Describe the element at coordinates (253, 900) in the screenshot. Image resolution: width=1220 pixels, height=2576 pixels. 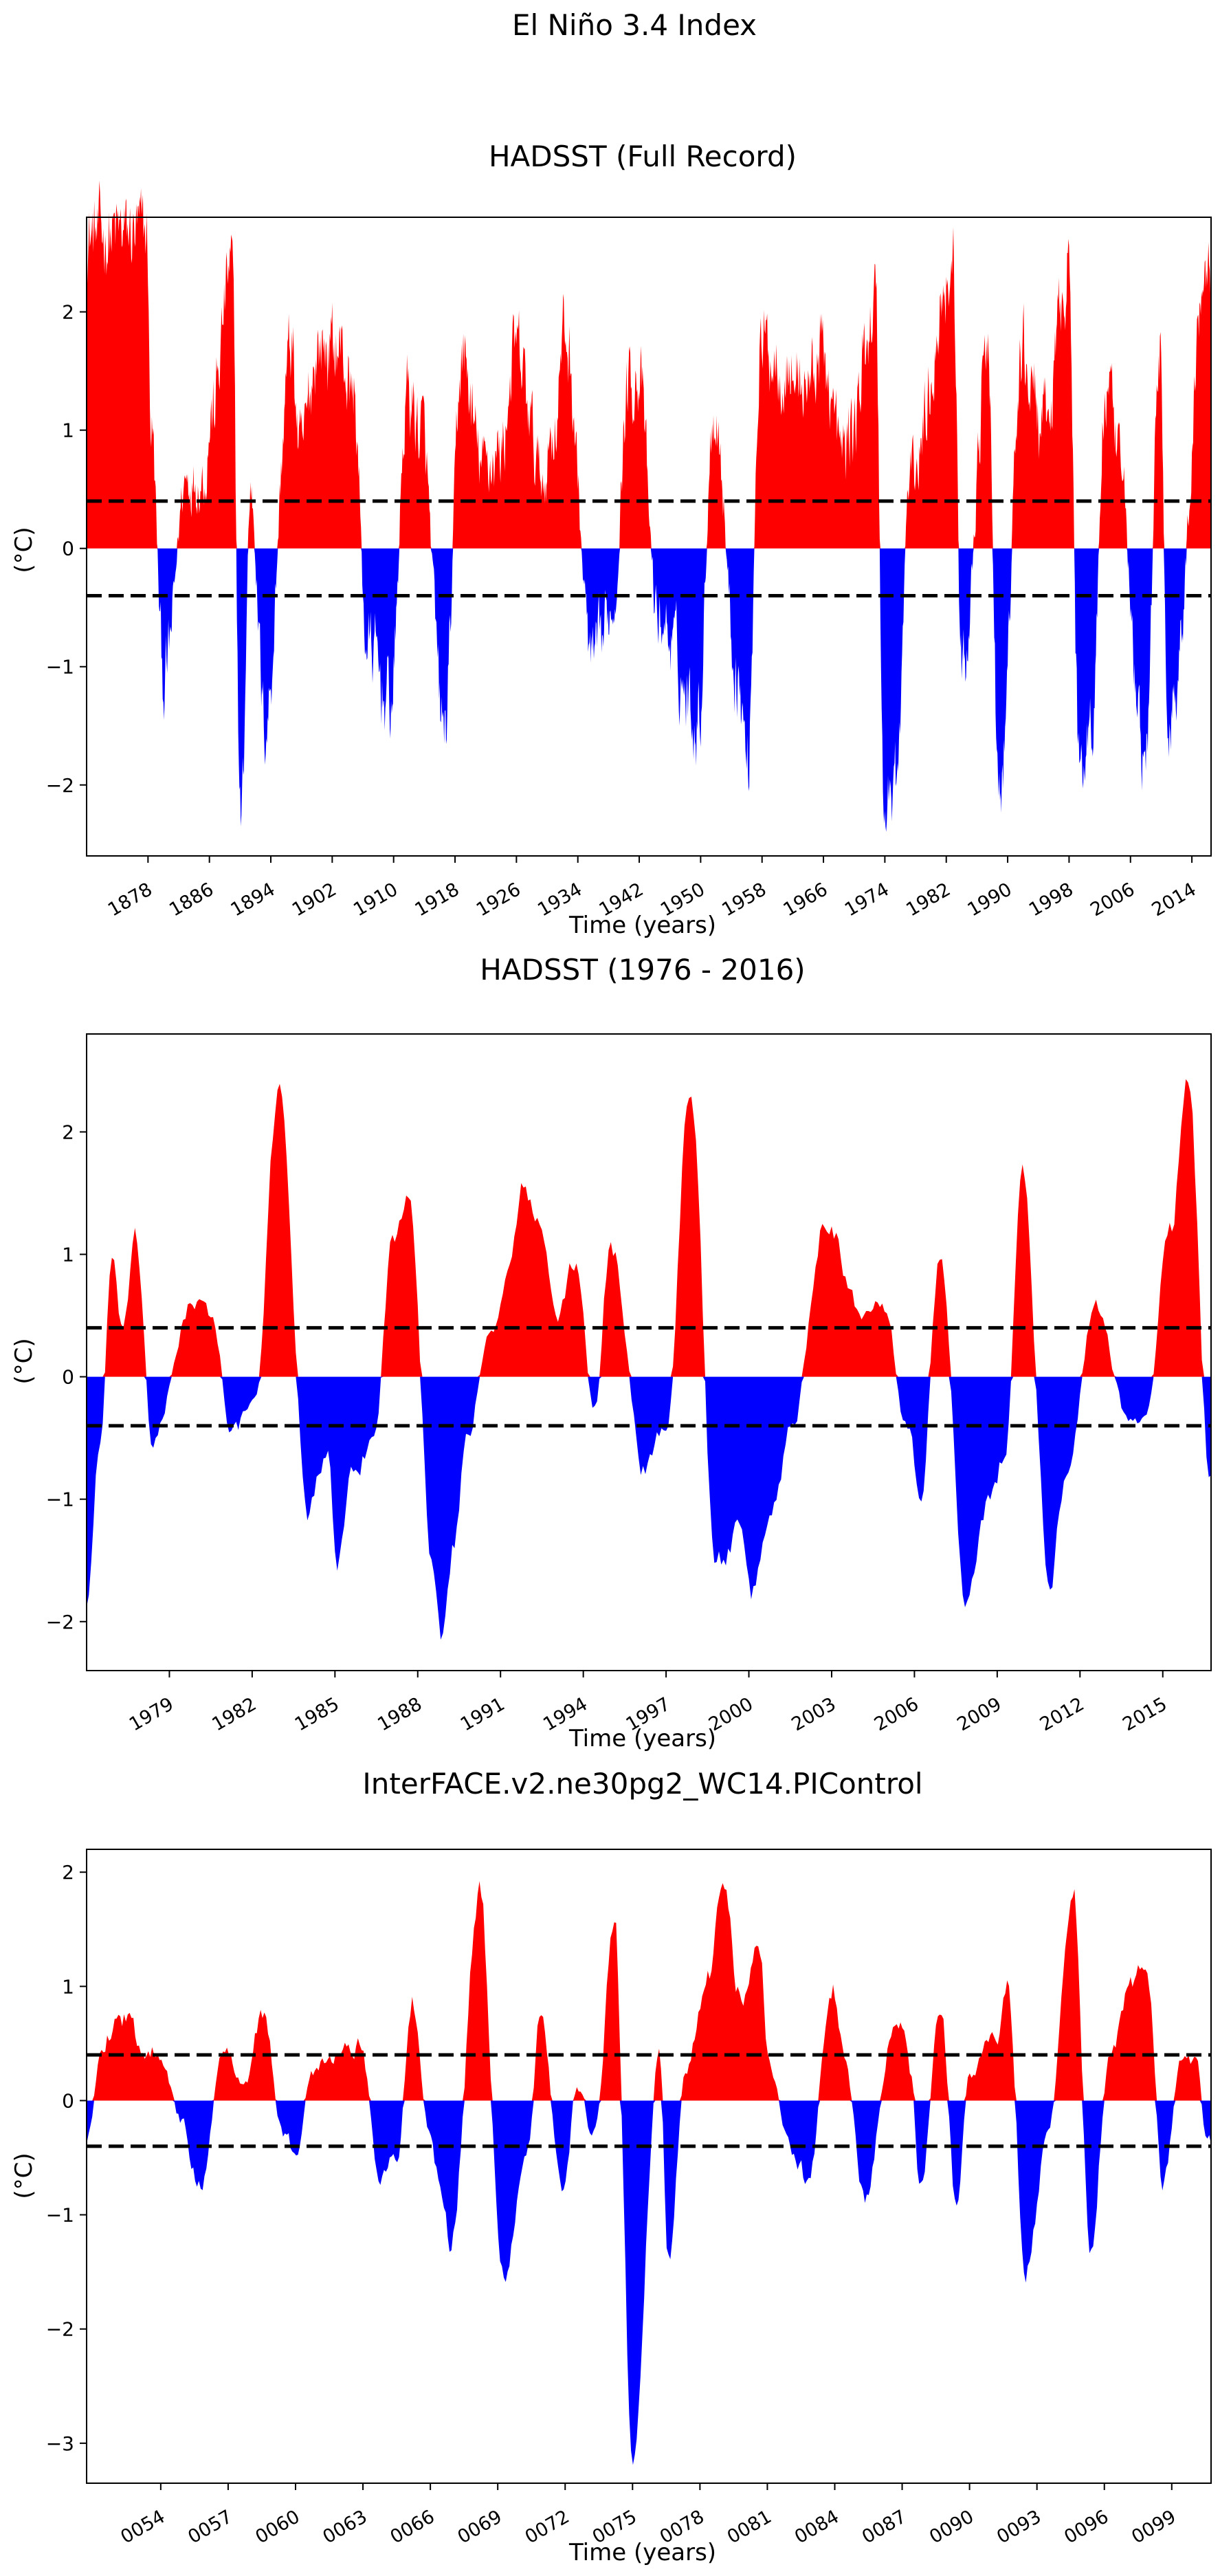
I see `x-tick-label: 1894` at that location.